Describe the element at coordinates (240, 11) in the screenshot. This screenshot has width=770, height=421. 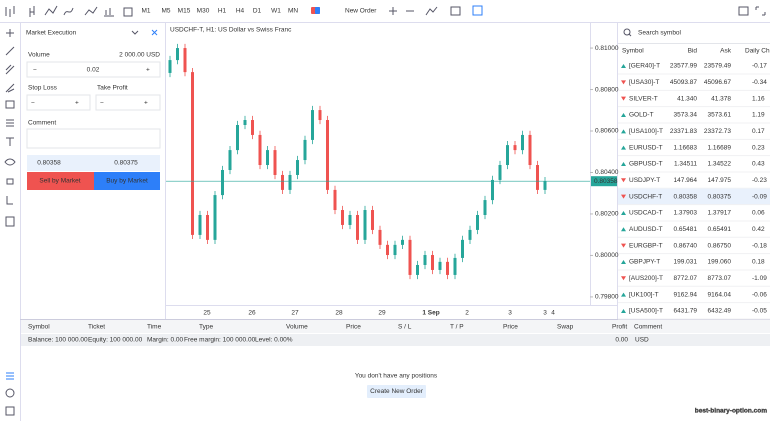
I see `timeframe-button: H4` at that location.